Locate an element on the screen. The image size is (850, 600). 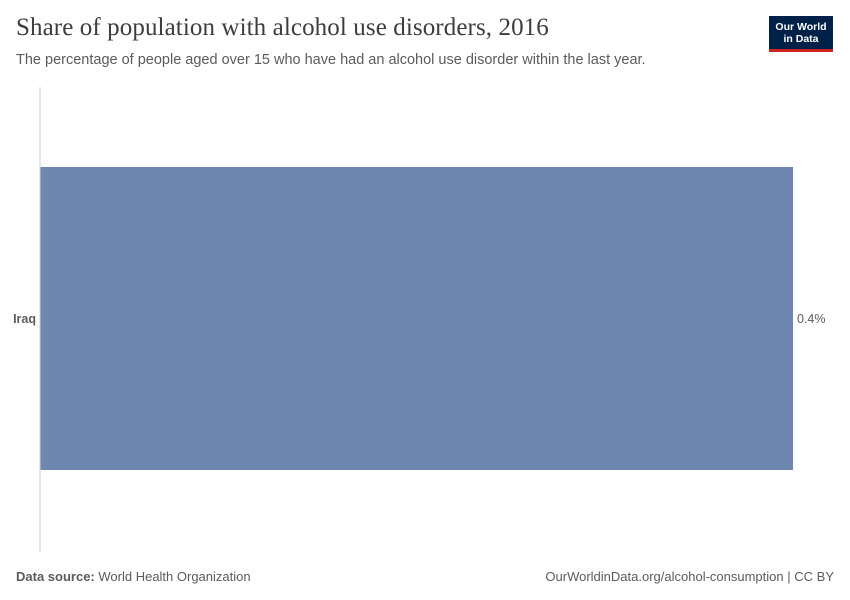
category-label: Iraq is located at coordinates (24, 319).